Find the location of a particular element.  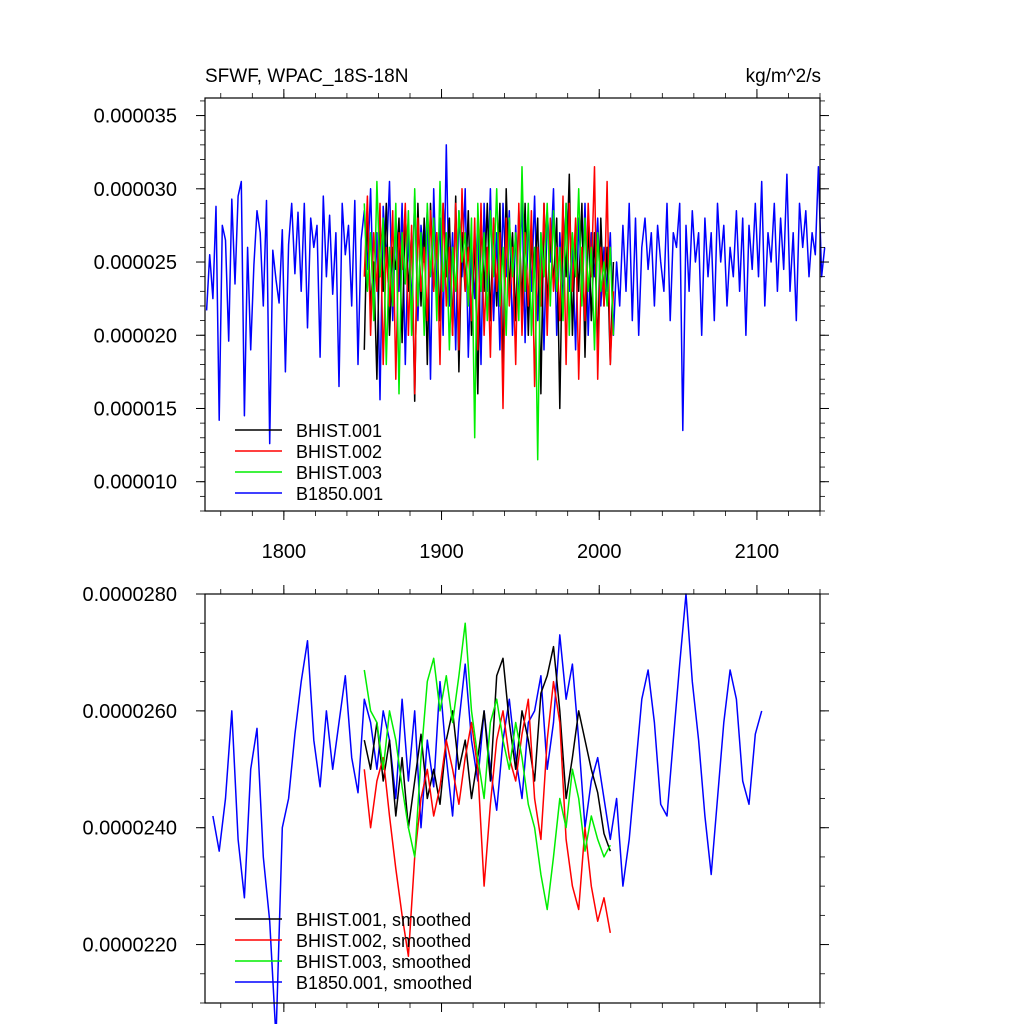

legend-entry-bhist-002-smoothed: BHIST.002, smoothed is located at coordinates (353, 941).